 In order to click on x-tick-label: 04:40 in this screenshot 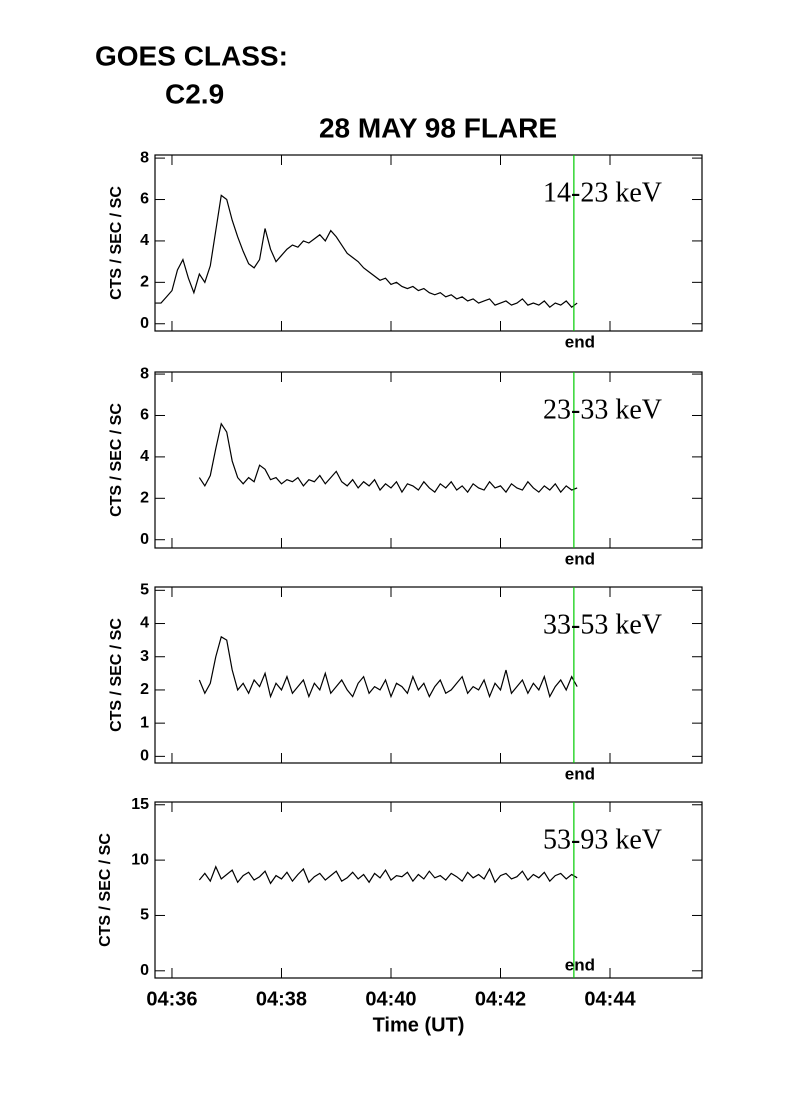, I will do `click(390, 999)`.